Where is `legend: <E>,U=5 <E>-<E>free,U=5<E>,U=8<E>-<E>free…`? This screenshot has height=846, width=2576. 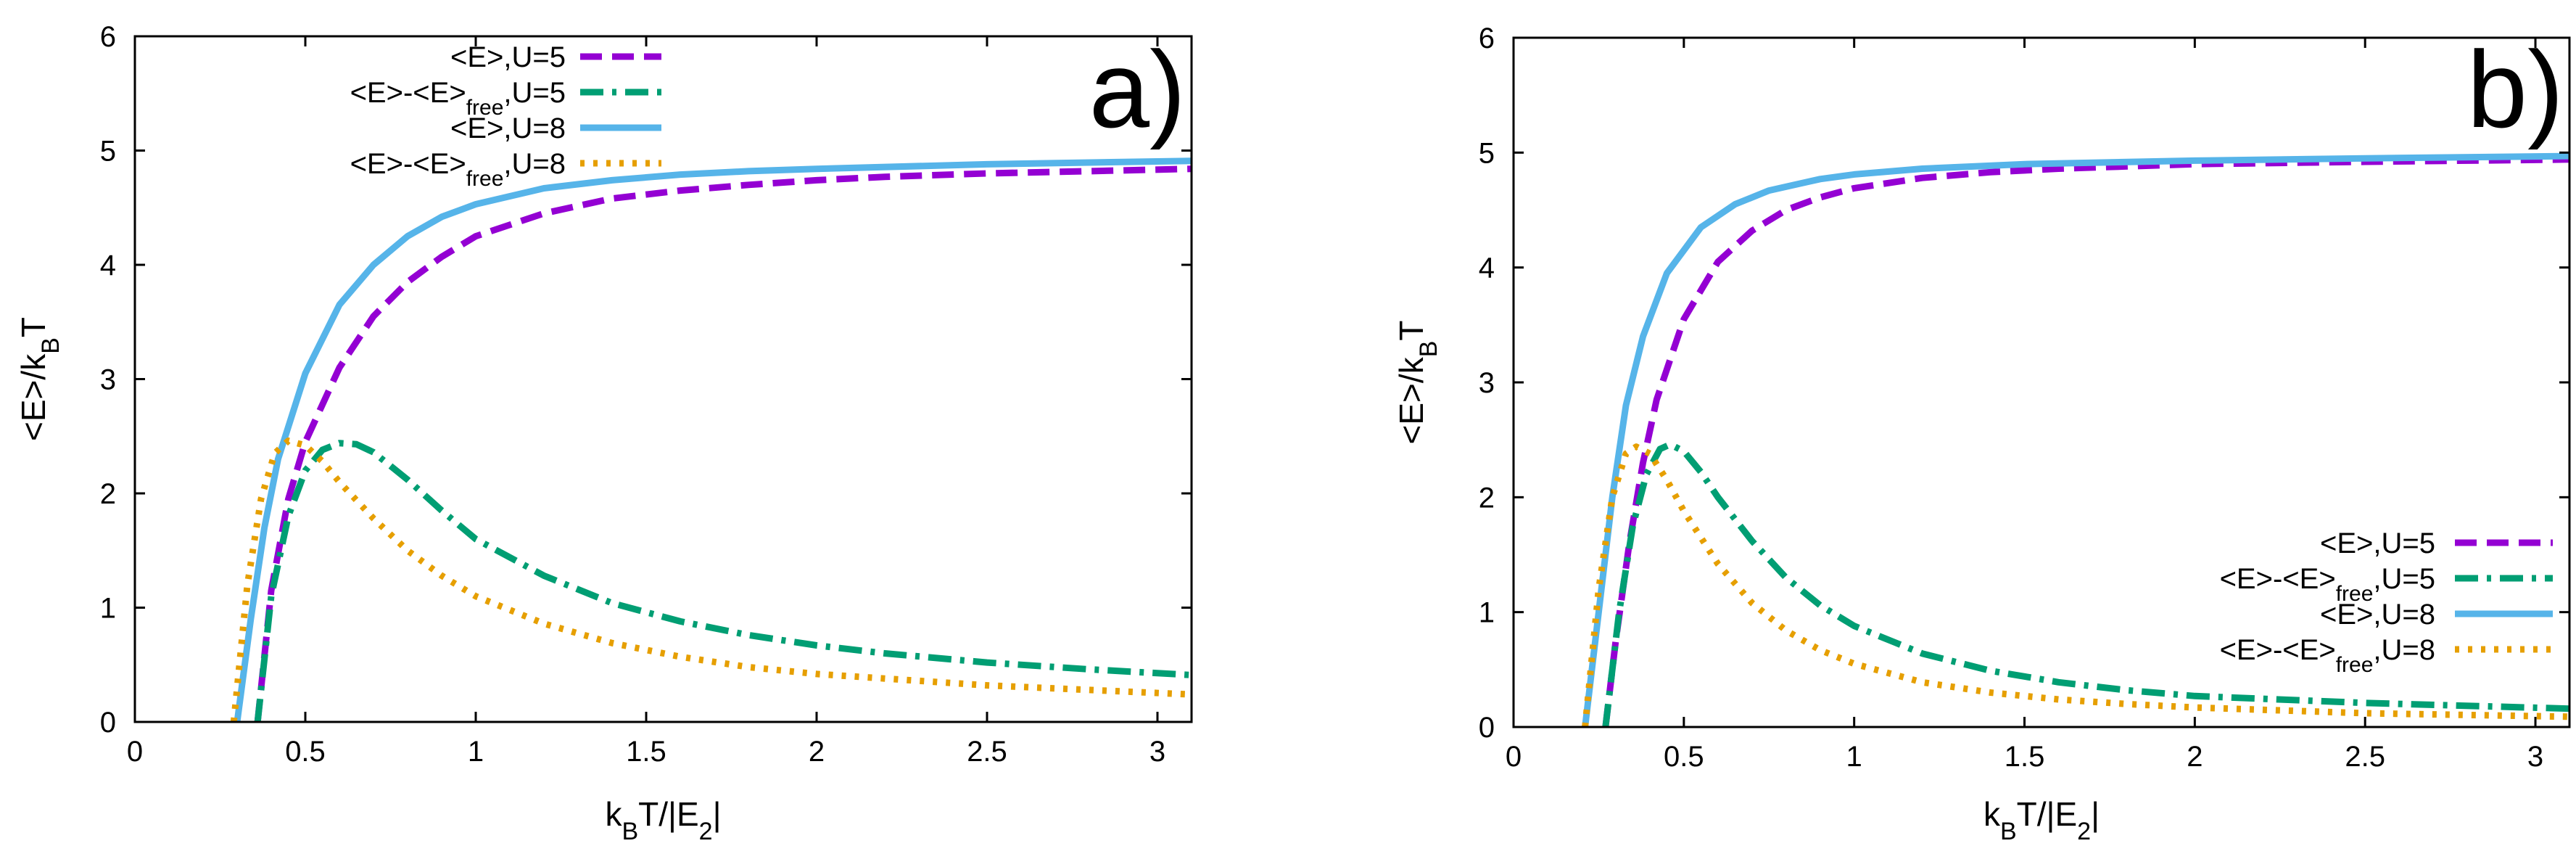
legend: <E>,U=5 <E>-<E>free,U=5<E>,U=8<E>-<E>free… is located at coordinates (2386, 602).